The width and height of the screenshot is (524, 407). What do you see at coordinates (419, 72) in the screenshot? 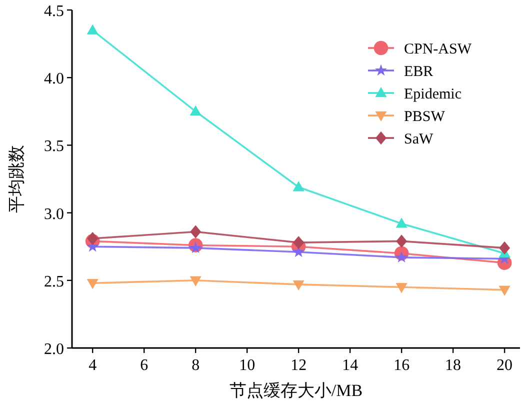
I see `legend-label: EBR` at bounding box center [419, 72].